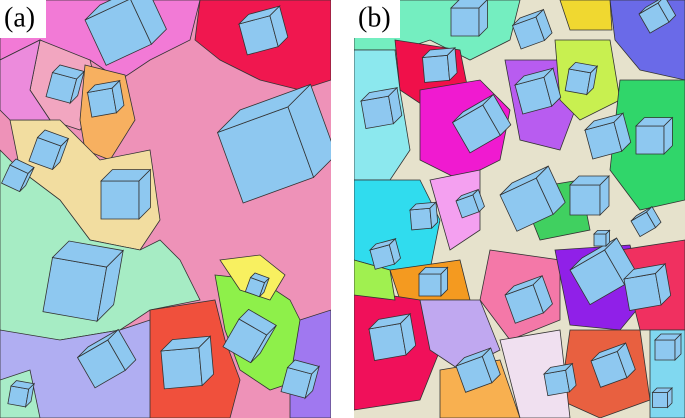 This screenshot has width=685, height=418. Describe the element at coordinates (374, 17) in the screenshot. I see `panel-label: (b)` at that location.